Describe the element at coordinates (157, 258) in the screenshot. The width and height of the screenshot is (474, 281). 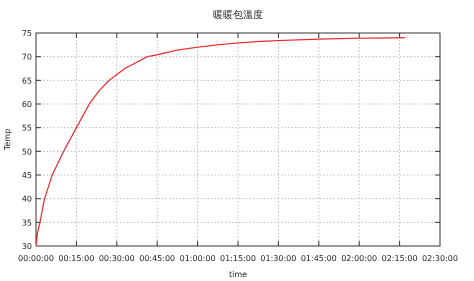
I see `x-tick-label: 00:45:00` at that location.